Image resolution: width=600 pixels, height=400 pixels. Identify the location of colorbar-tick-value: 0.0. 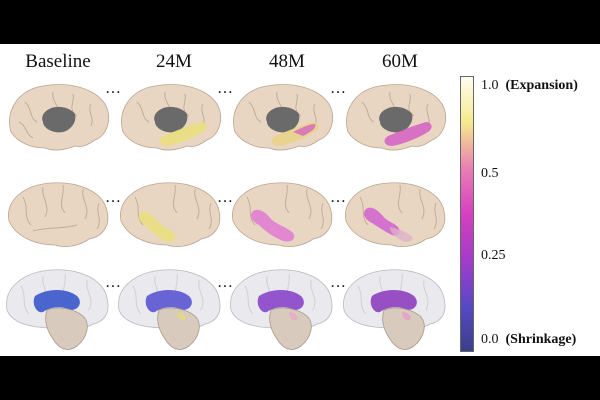
(490, 339).